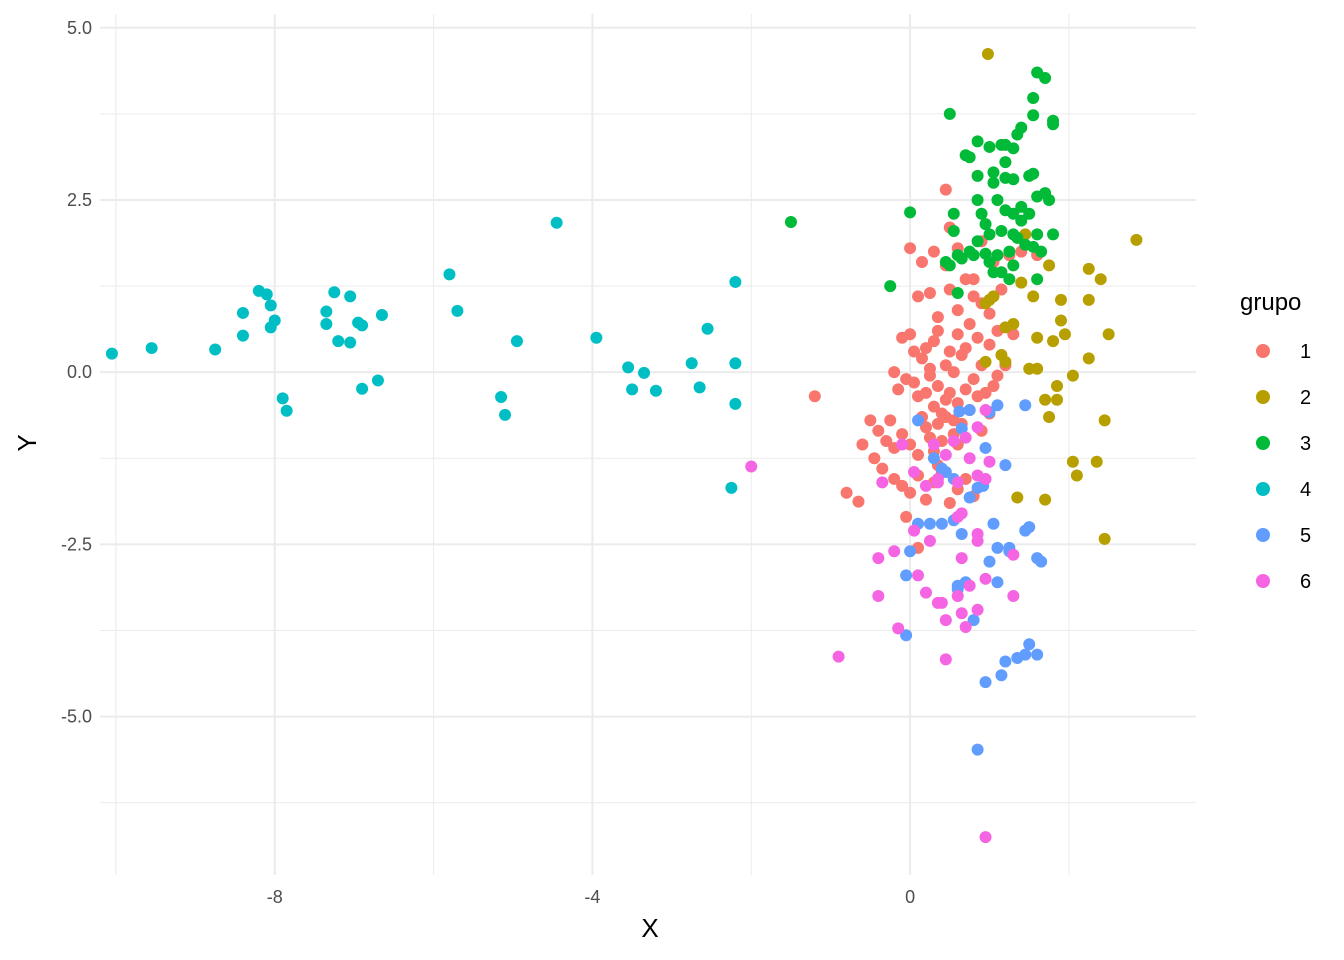 This screenshot has height=960, width=1344. I want to click on legend-label-grupo-2: 2, so click(1305, 398).